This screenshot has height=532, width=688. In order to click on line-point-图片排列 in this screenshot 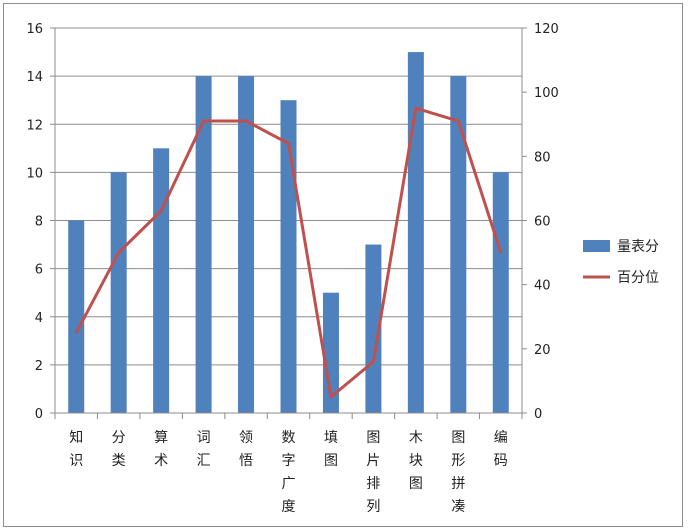, I will do `click(373, 361)`.